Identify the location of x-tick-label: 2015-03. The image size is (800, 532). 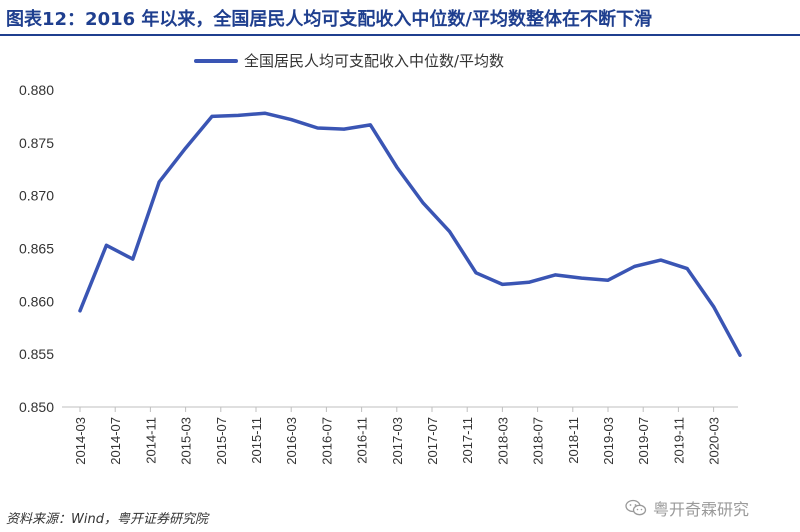
(186, 441).